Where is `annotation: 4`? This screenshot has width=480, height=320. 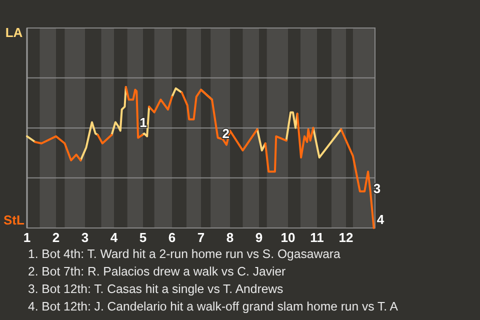
annotation: 4 is located at coordinates (380, 220).